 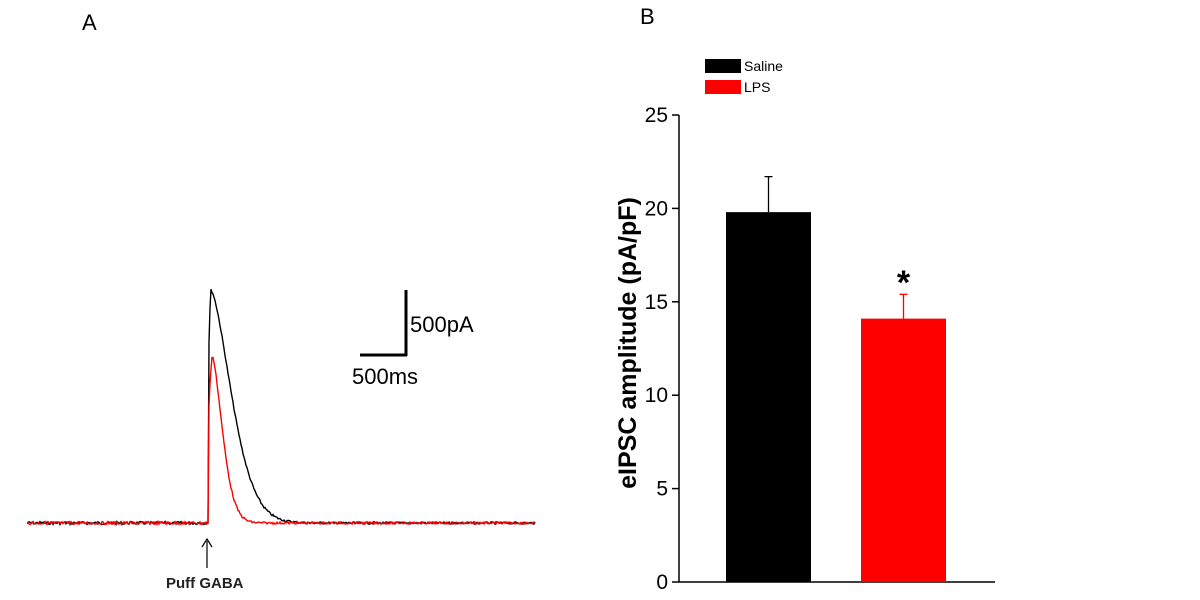 I want to click on up-arrow-icon, so click(x=207, y=552).